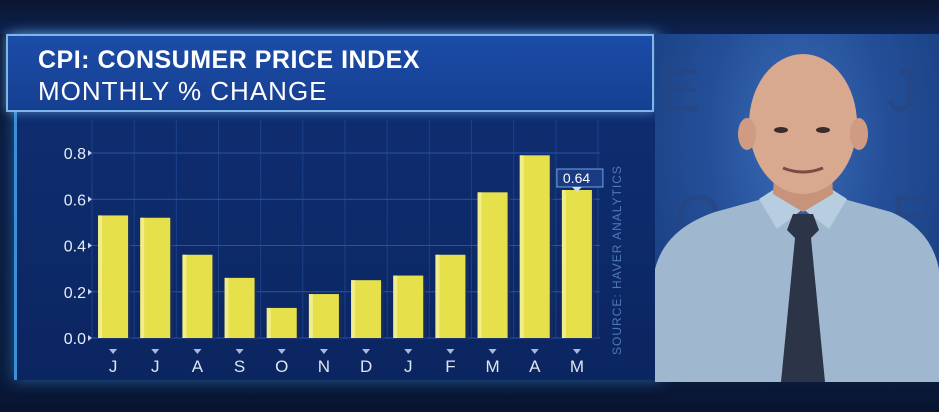 The width and height of the screenshot is (939, 412). What do you see at coordinates (281, 366) in the screenshot?
I see `x-tick-label: O` at bounding box center [281, 366].